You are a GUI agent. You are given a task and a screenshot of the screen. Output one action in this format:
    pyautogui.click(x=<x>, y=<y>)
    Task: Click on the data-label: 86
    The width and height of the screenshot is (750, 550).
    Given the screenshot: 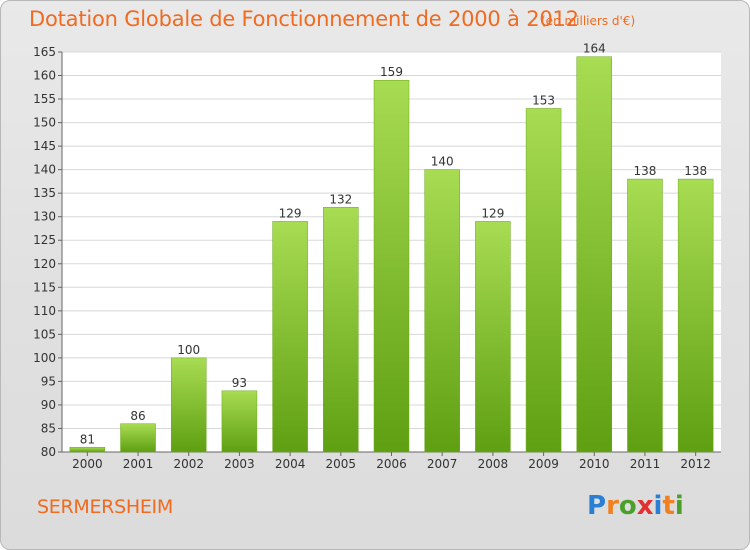 What is the action you would take?
    pyautogui.click(x=137, y=416)
    